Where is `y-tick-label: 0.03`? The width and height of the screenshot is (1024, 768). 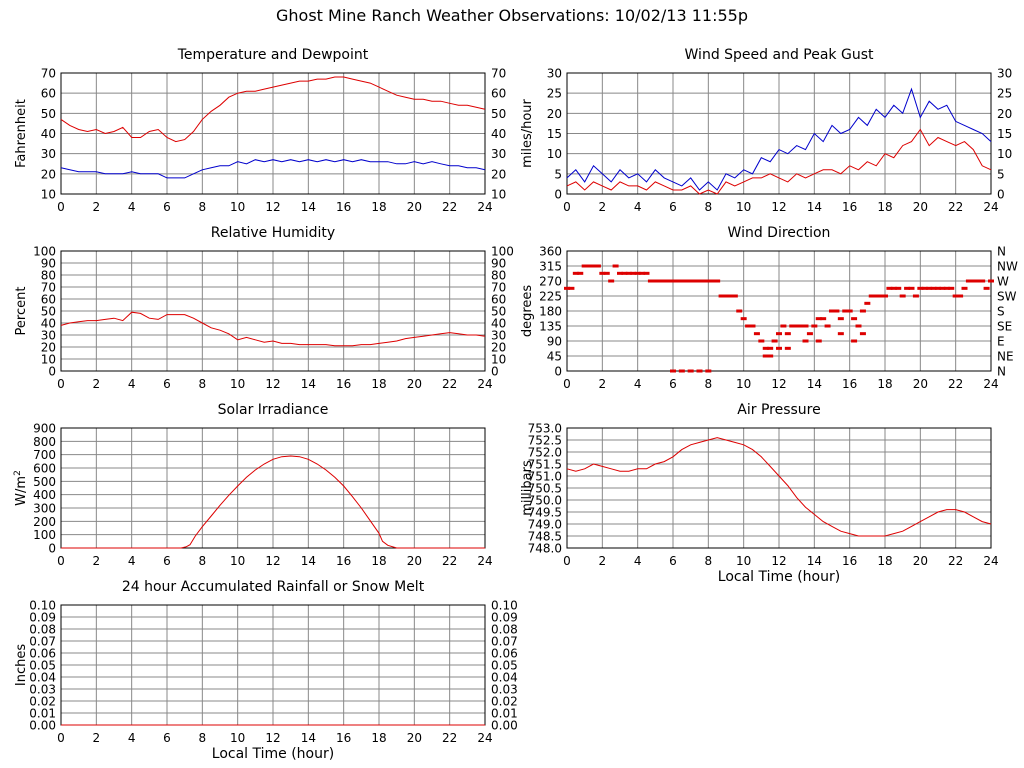
y-tick-label: 0.03 is located at coordinates (42, 690).